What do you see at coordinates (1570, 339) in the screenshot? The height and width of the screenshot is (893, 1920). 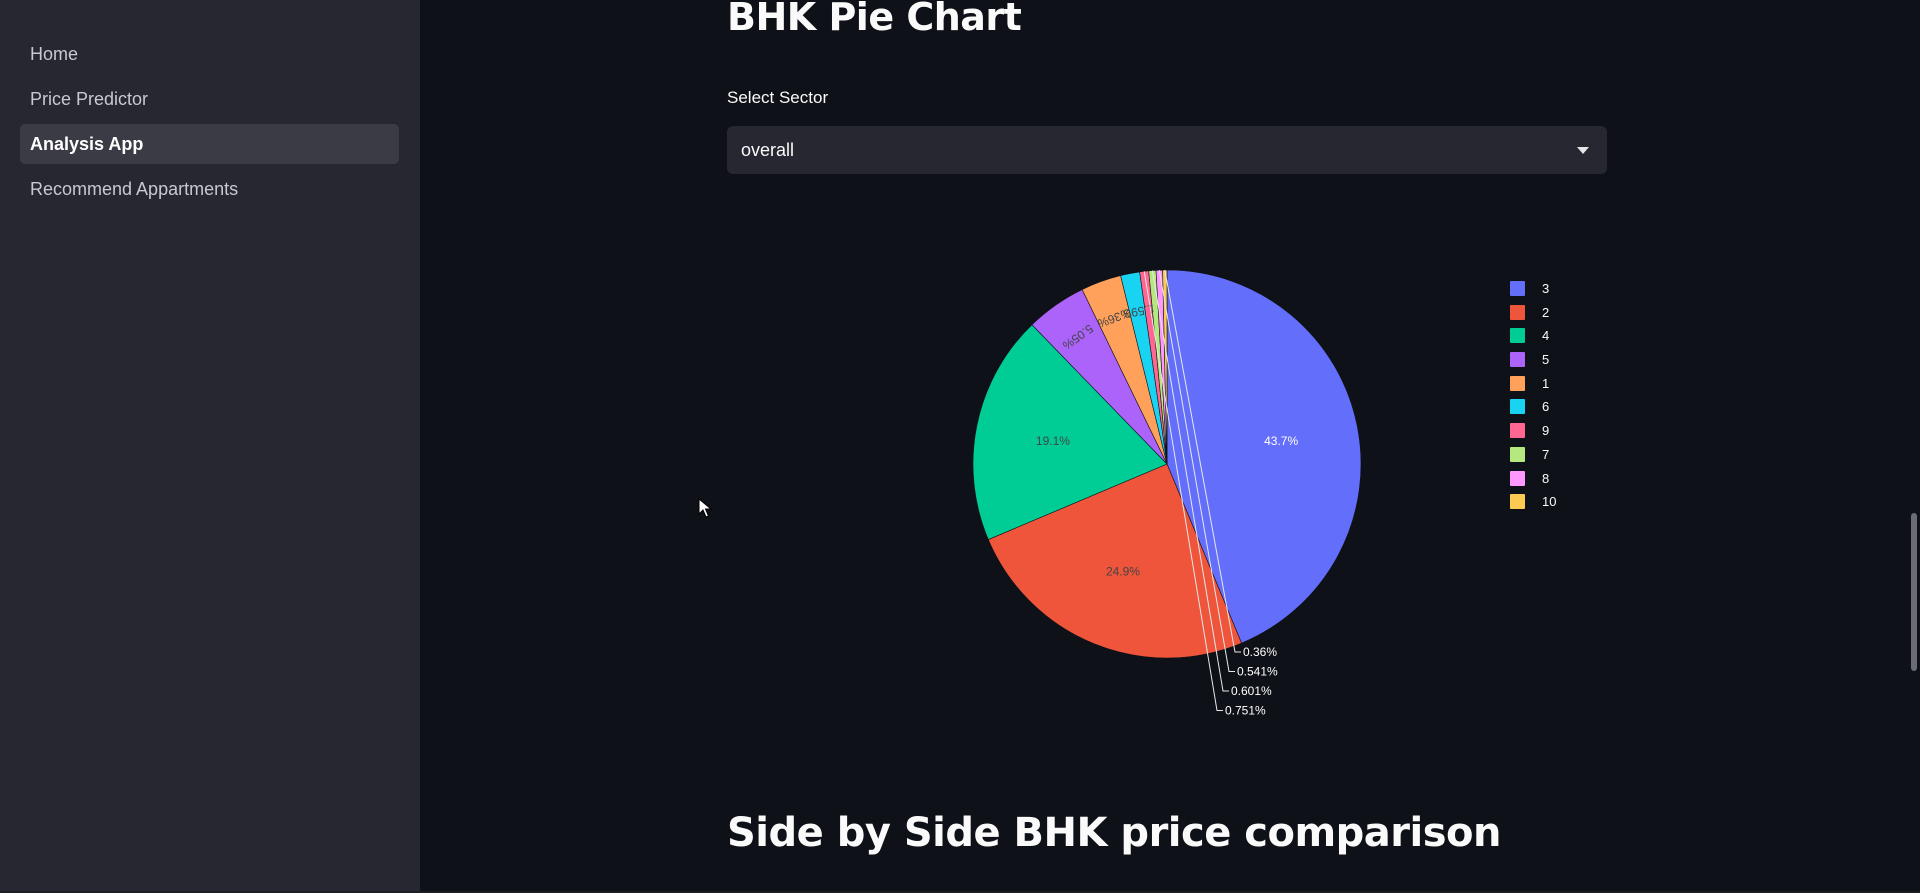 I see `legend-item-4: 4` at bounding box center [1570, 339].